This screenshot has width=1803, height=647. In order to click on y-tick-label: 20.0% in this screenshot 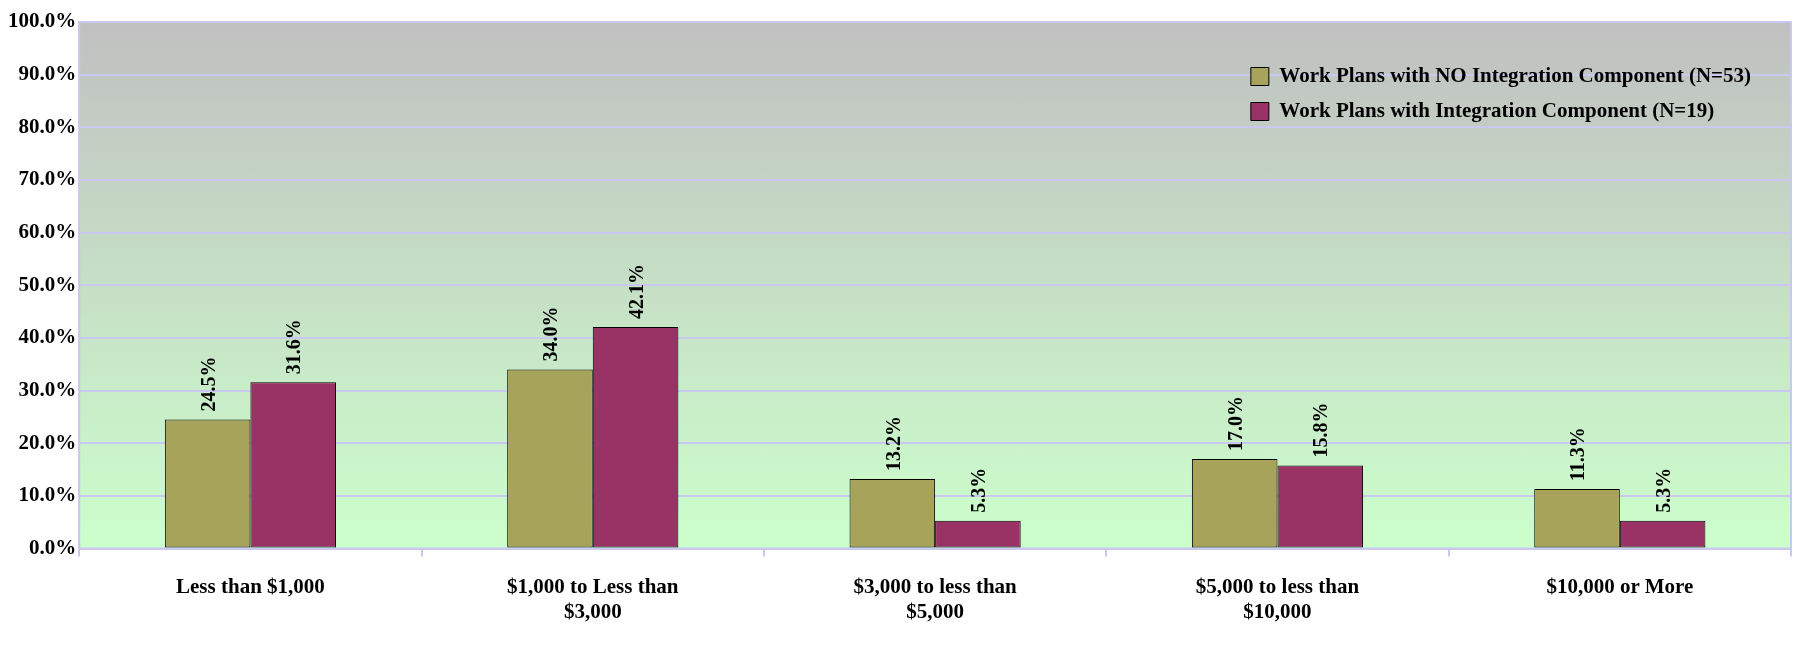, I will do `click(47, 441)`.